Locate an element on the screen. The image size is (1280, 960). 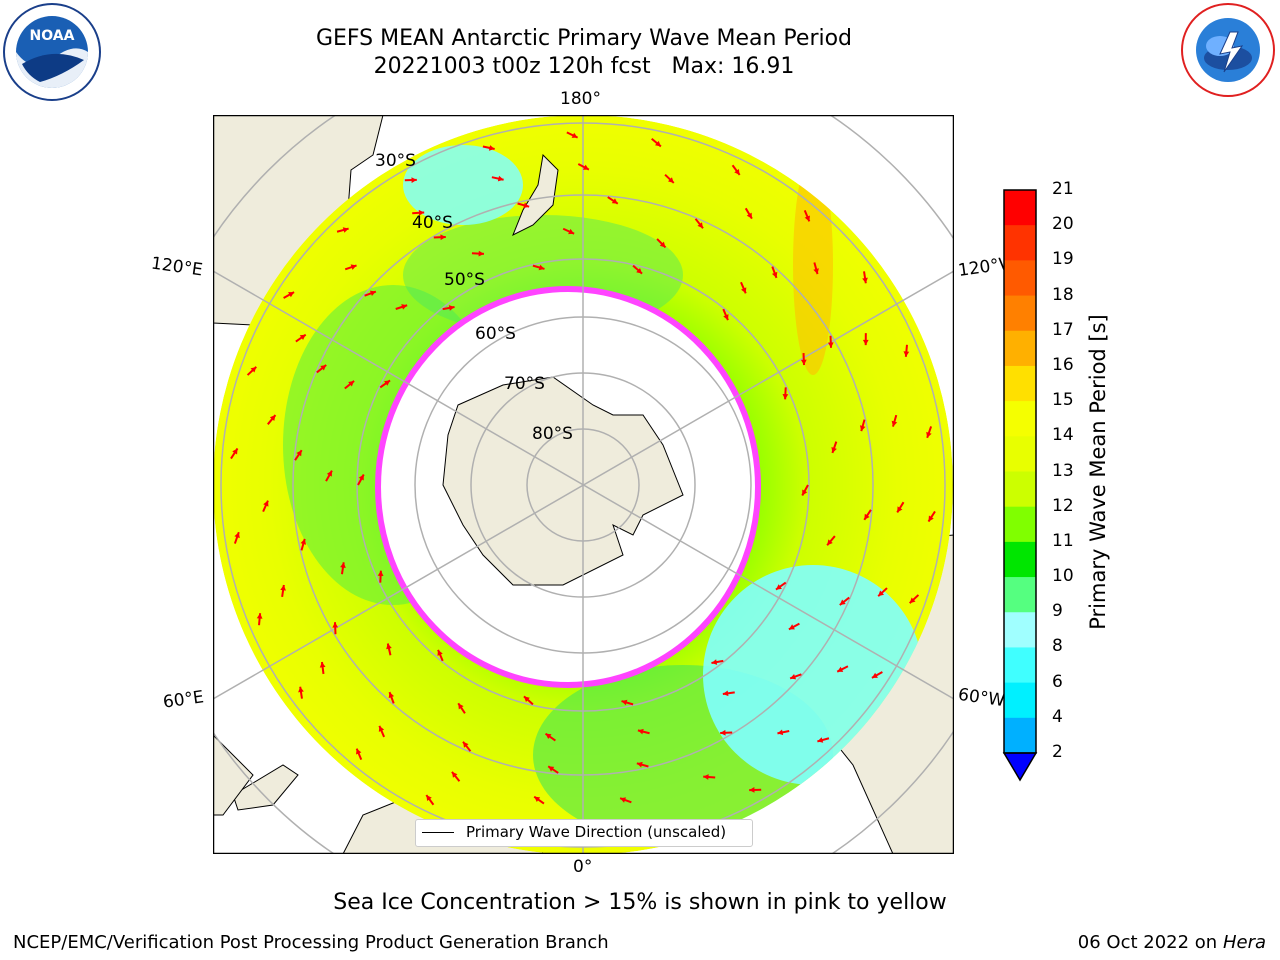
lon-label-60w: 60°W is located at coordinates (981, 698).